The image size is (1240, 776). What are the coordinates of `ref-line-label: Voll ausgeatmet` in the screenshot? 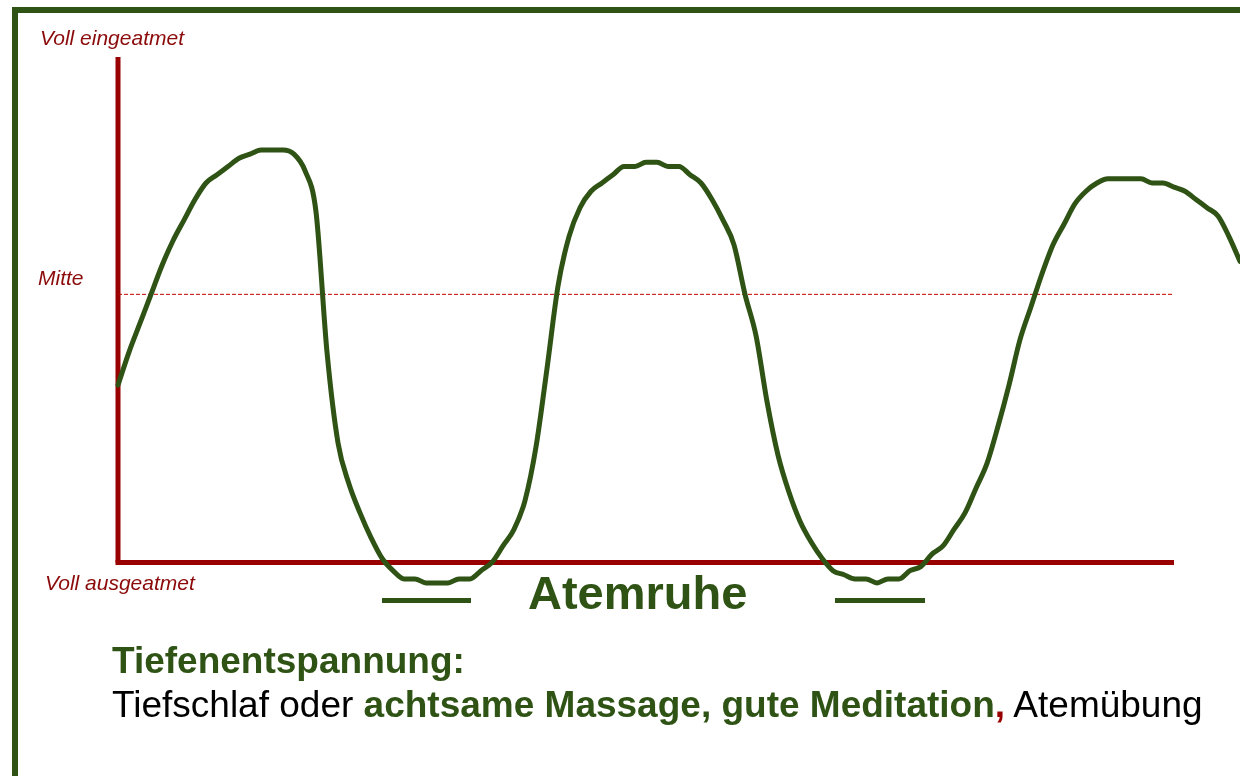 It's located at (120, 583).